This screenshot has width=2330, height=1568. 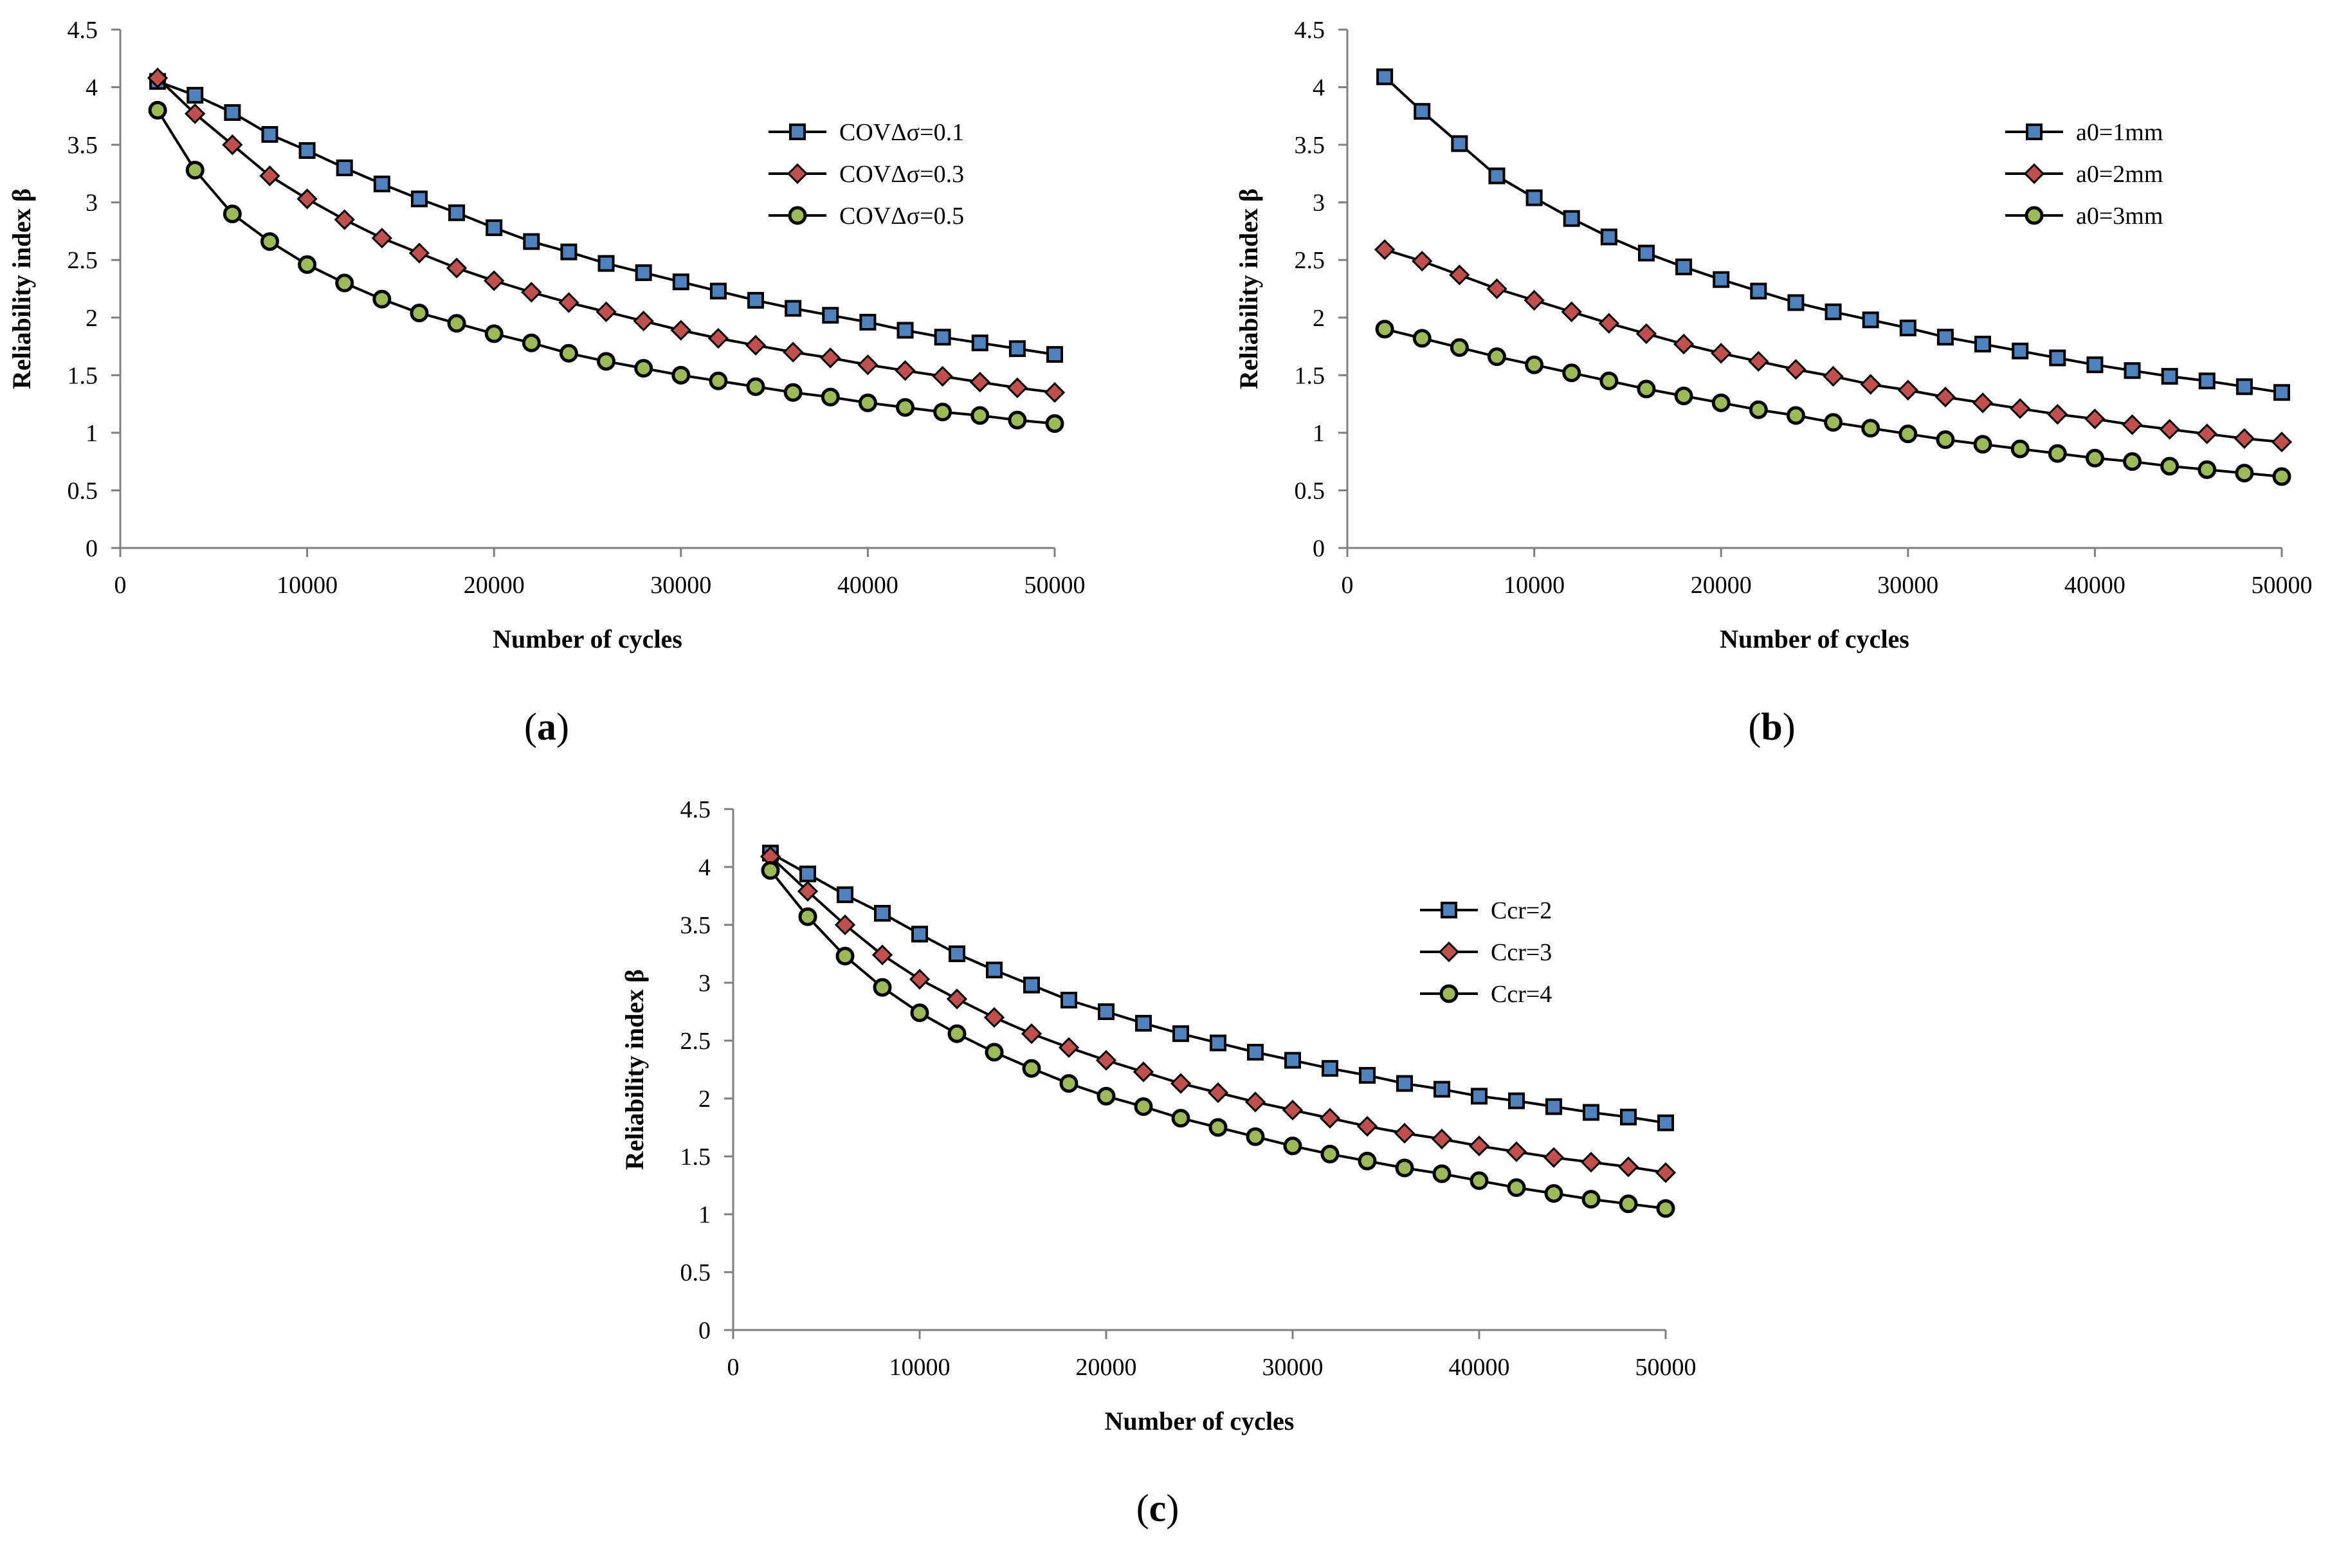 What do you see at coordinates (1722, 585) in the screenshot?
I see `x-tick-label: 20000` at bounding box center [1722, 585].